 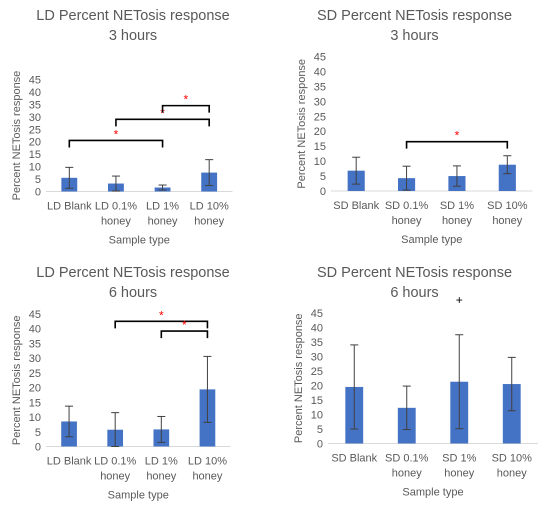 I want to click on annotation-marker: +, so click(x=459, y=300).